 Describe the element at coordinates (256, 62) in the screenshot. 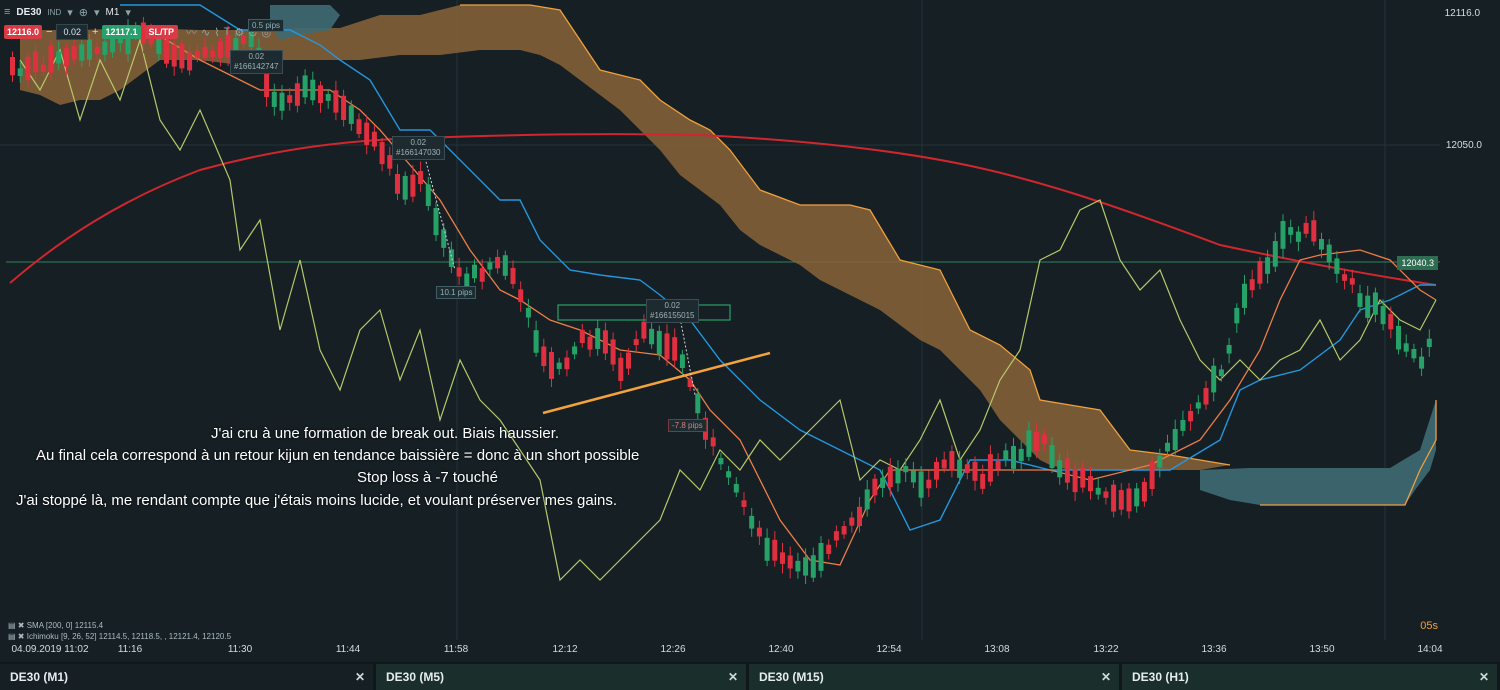

I see `order-label: 0.02 #166142747` at that location.